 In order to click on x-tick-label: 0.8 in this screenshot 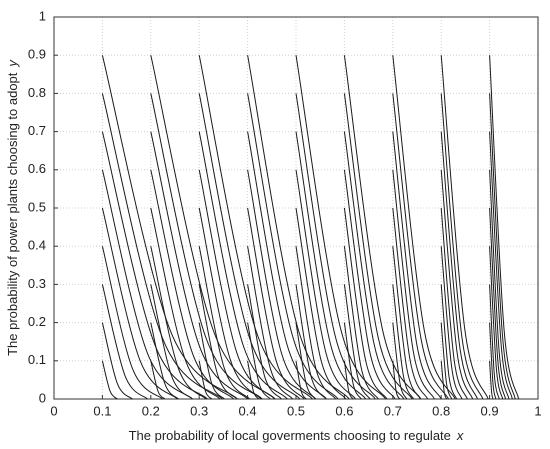, I will do `click(441, 410)`.